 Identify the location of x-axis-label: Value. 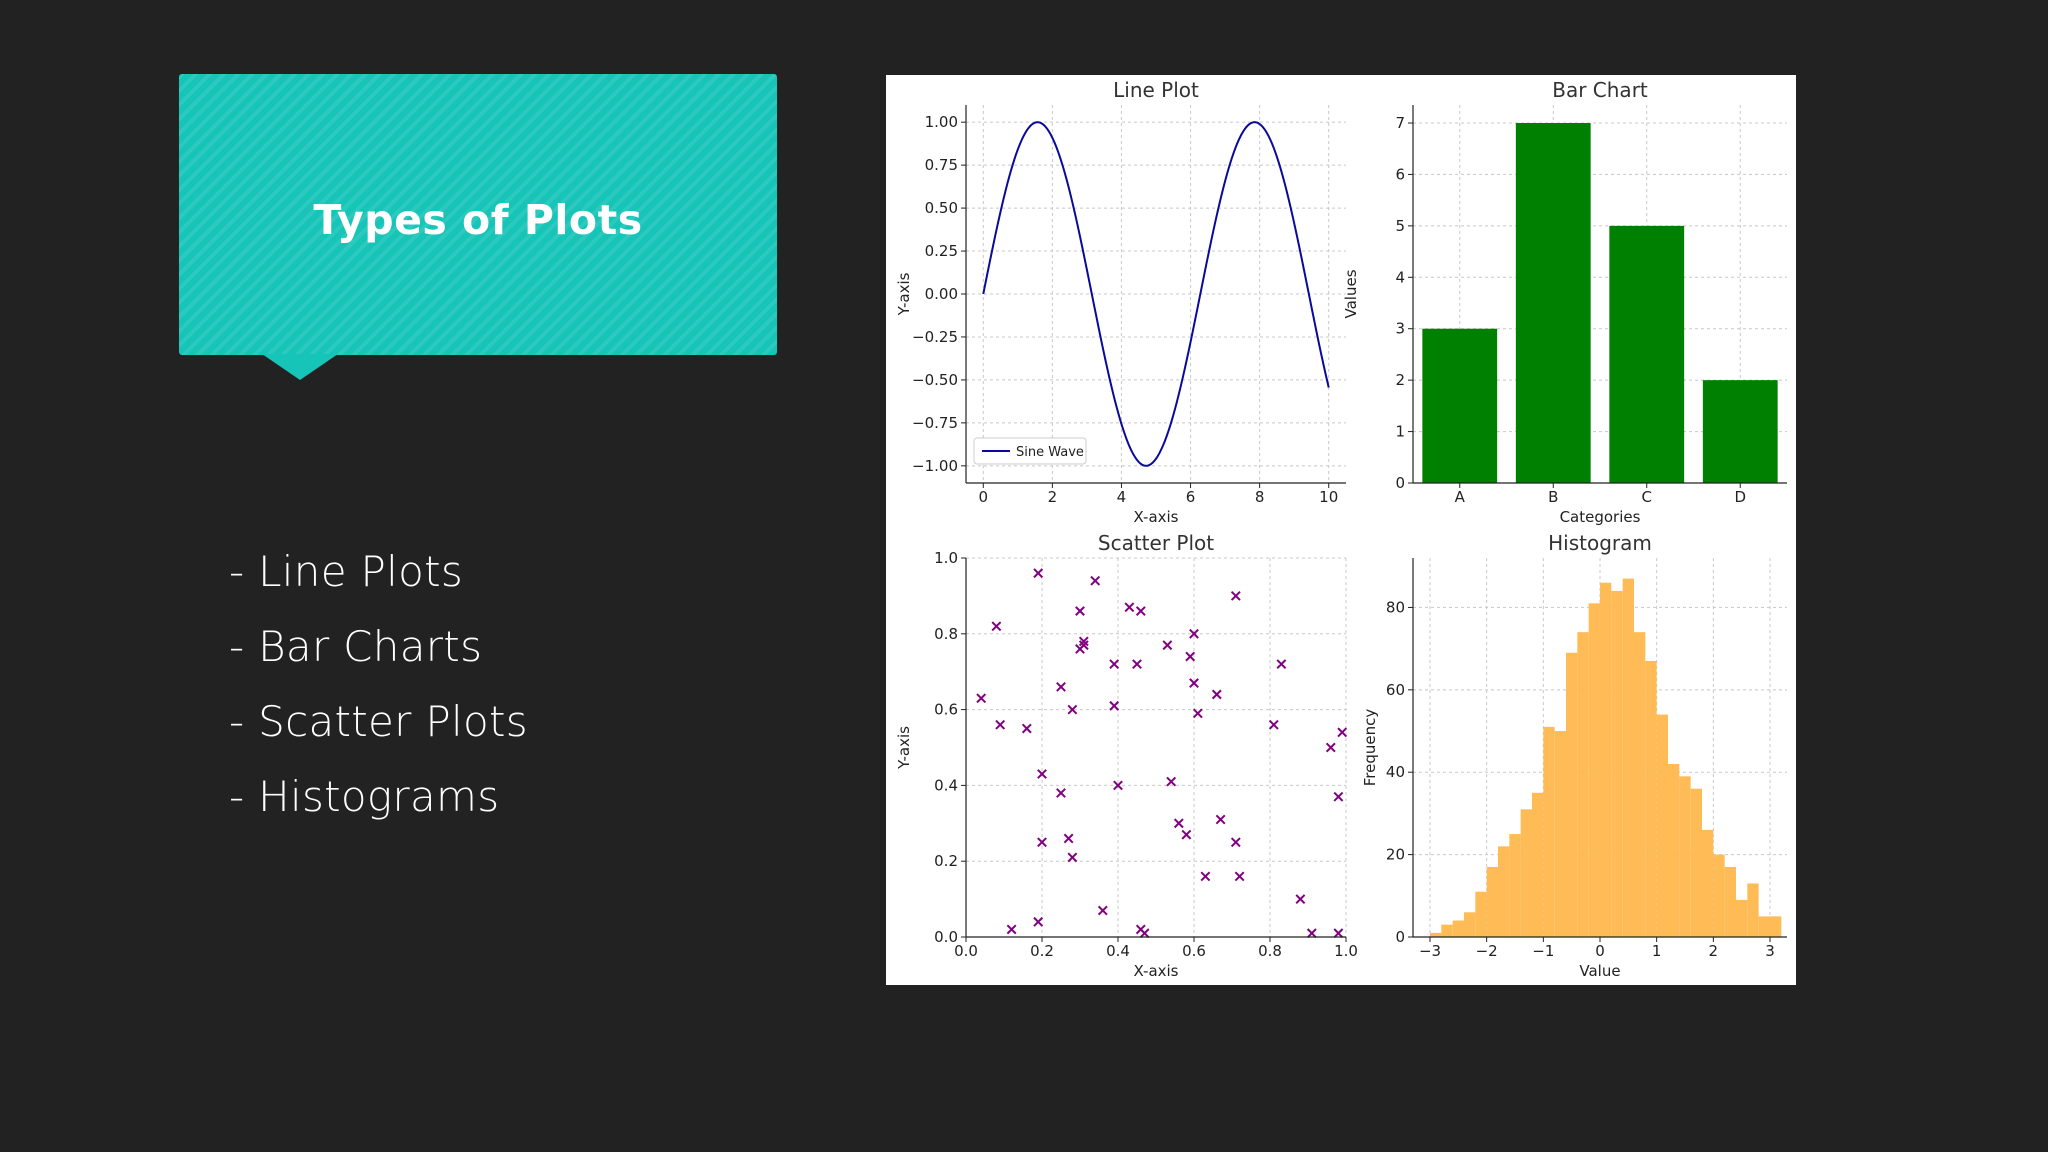
(1599, 971).